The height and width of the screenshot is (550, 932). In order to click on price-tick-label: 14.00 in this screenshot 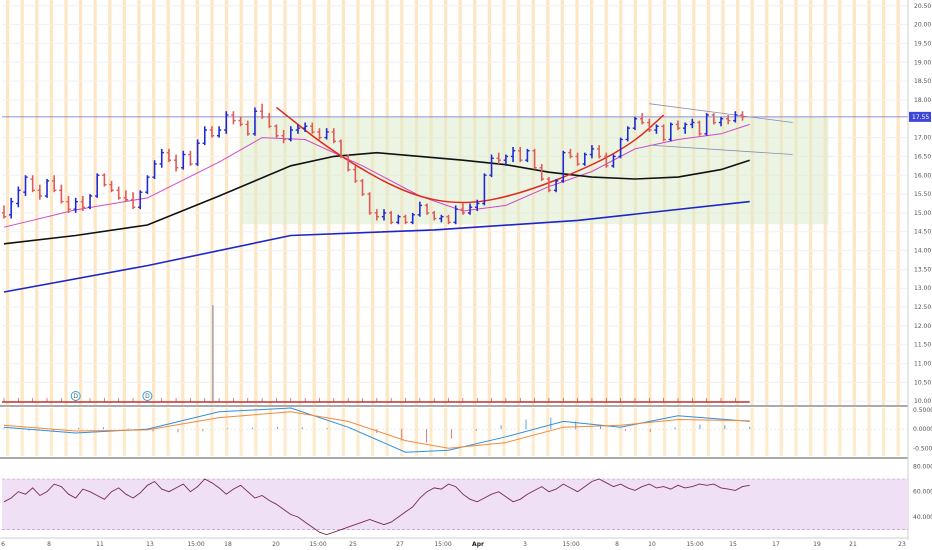, I will do `click(922, 251)`.